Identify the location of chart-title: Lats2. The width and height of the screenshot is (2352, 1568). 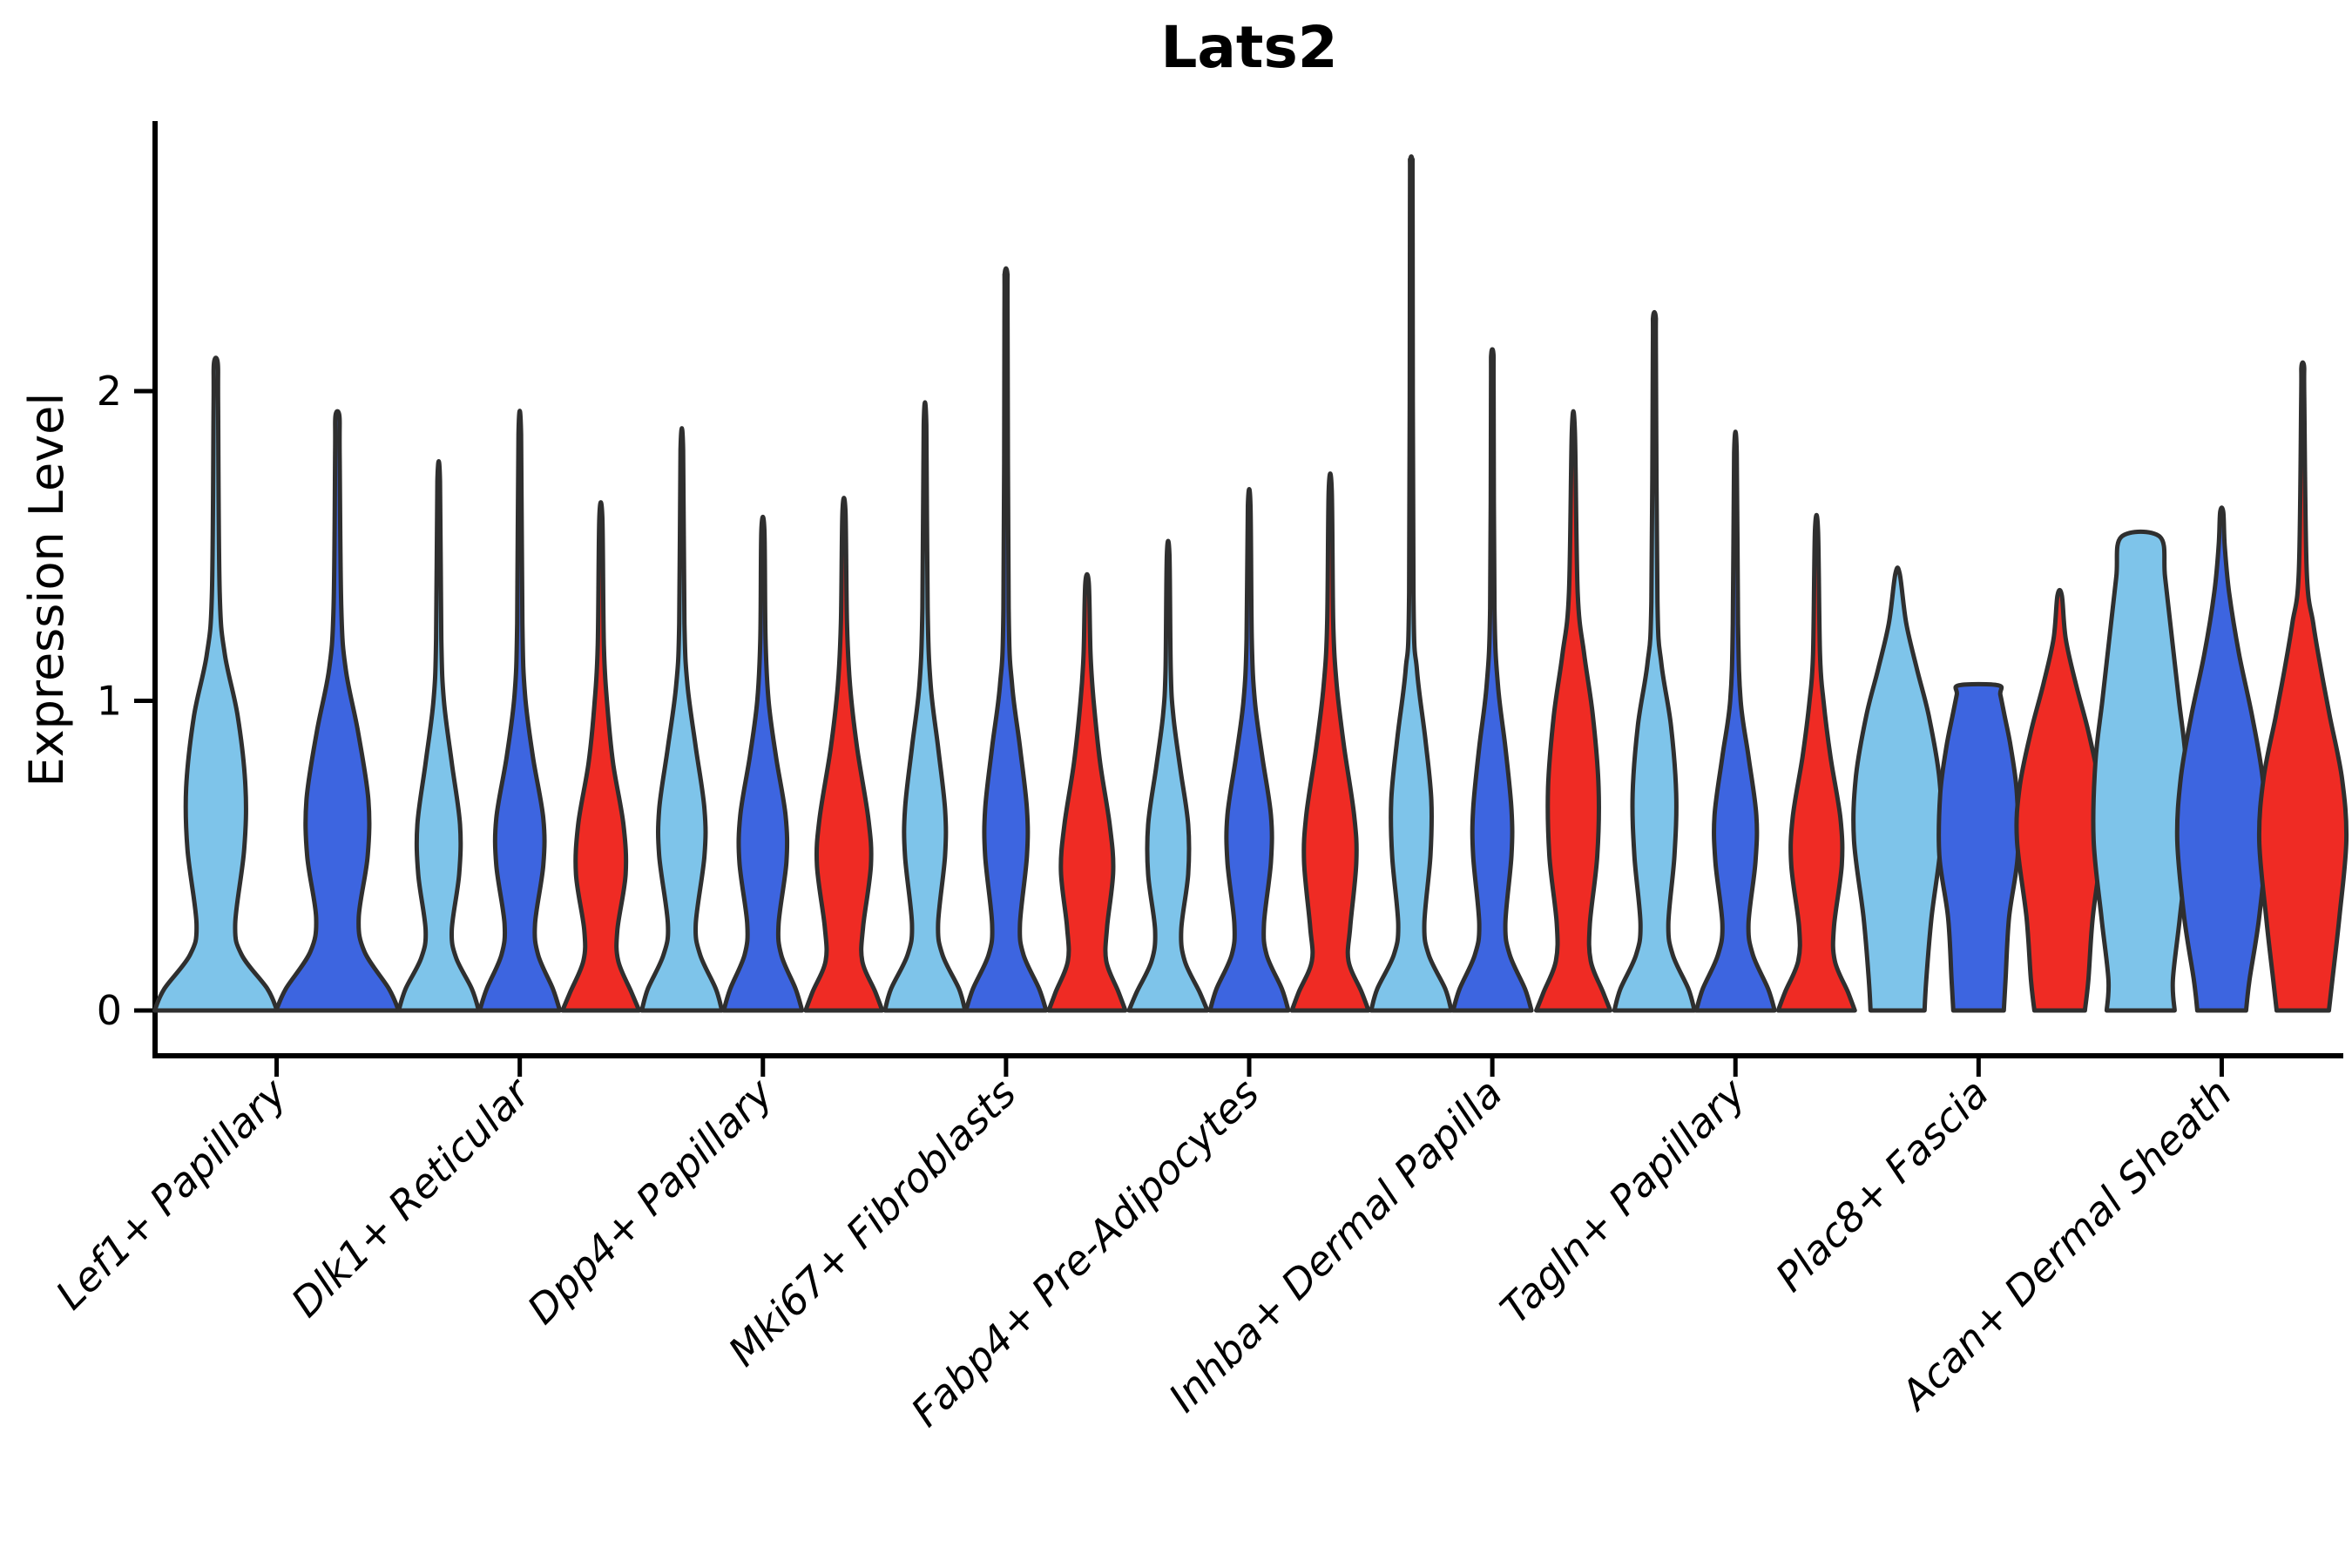
(1249, 48).